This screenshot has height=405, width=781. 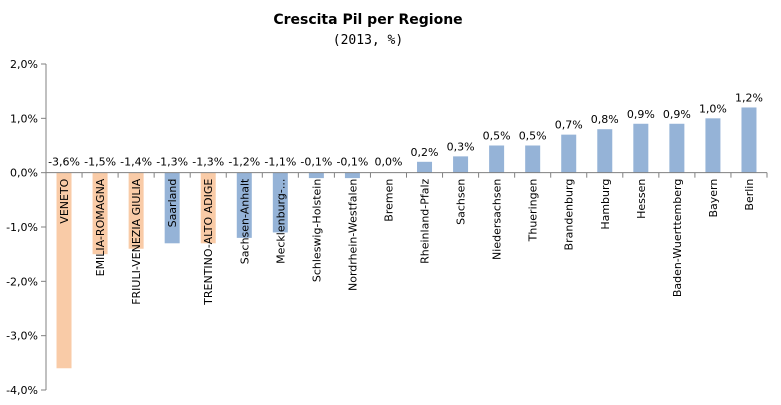 I want to click on data-label: 0,8%, so click(x=605, y=119).